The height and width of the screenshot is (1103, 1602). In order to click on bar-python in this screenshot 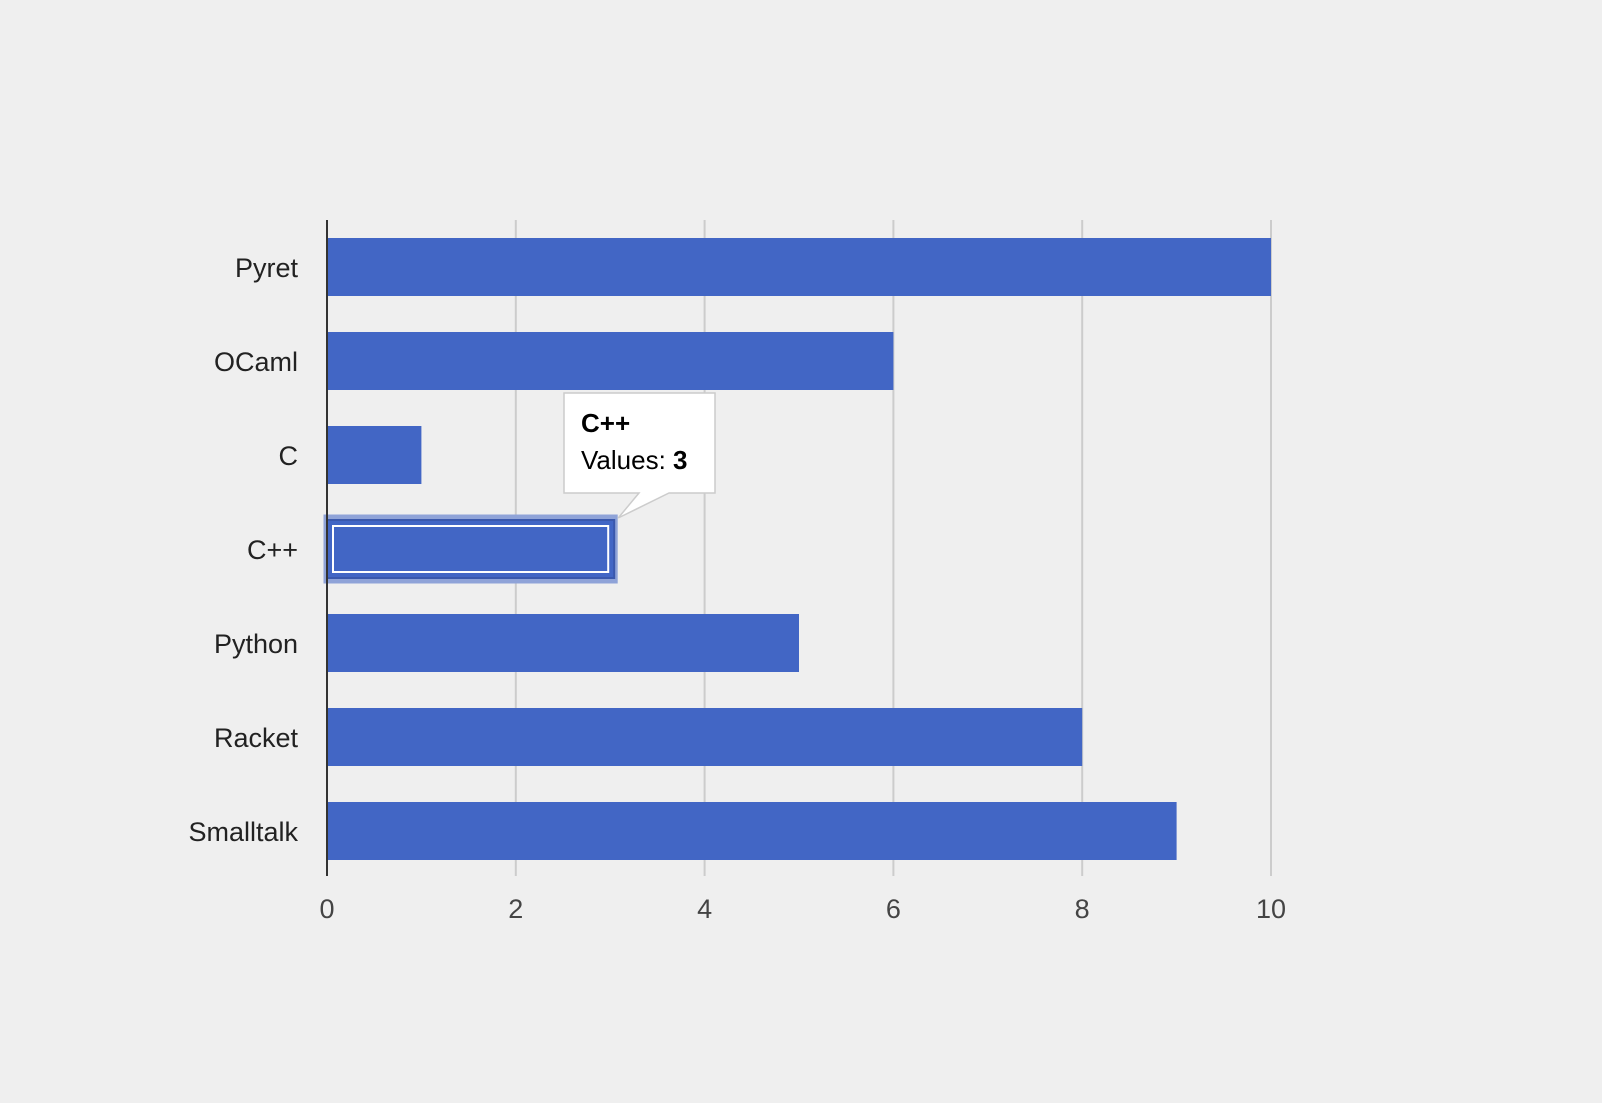, I will do `click(563, 643)`.